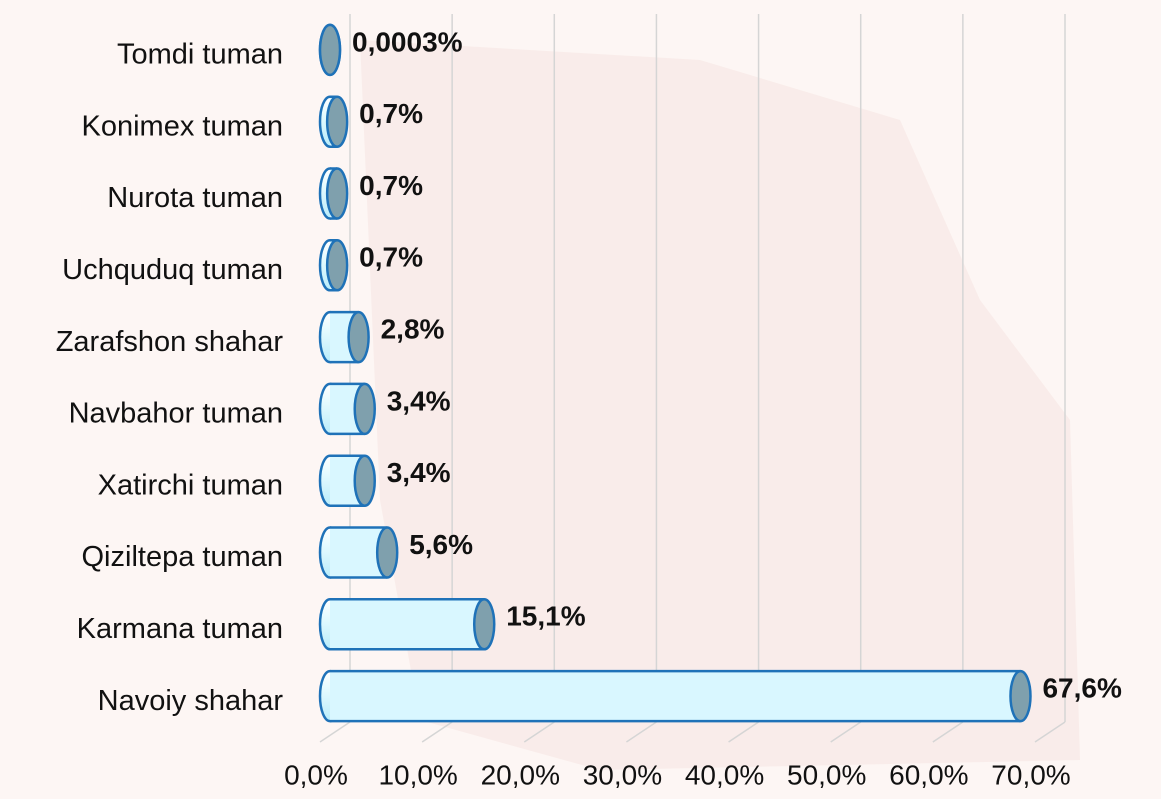 The height and width of the screenshot is (799, 1161). I want to click on x-tick-label: 60,0%, so click(928, 774).